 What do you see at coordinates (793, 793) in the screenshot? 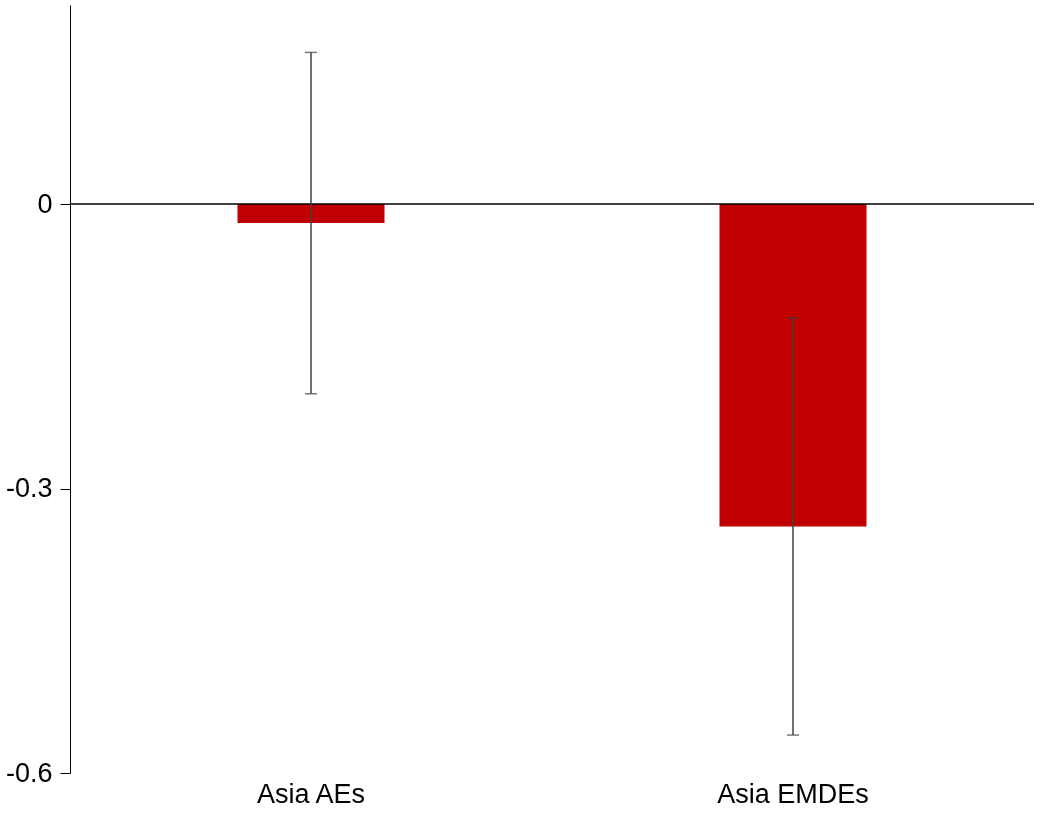
I see `x-tick-label: Asia EMDEs` at bounding box center [793, 793].